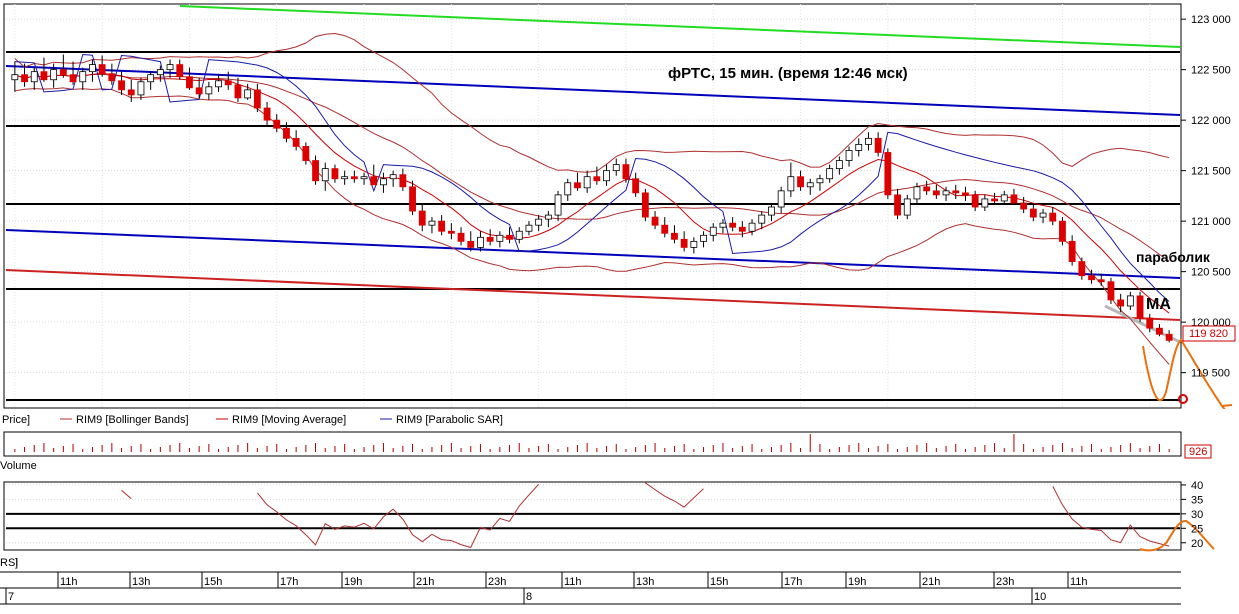 The height and width of the screenshot is (614, 1239). I want to click on legend-bollinger: RIM9 [Bollinger Bands], so click(132, 420).